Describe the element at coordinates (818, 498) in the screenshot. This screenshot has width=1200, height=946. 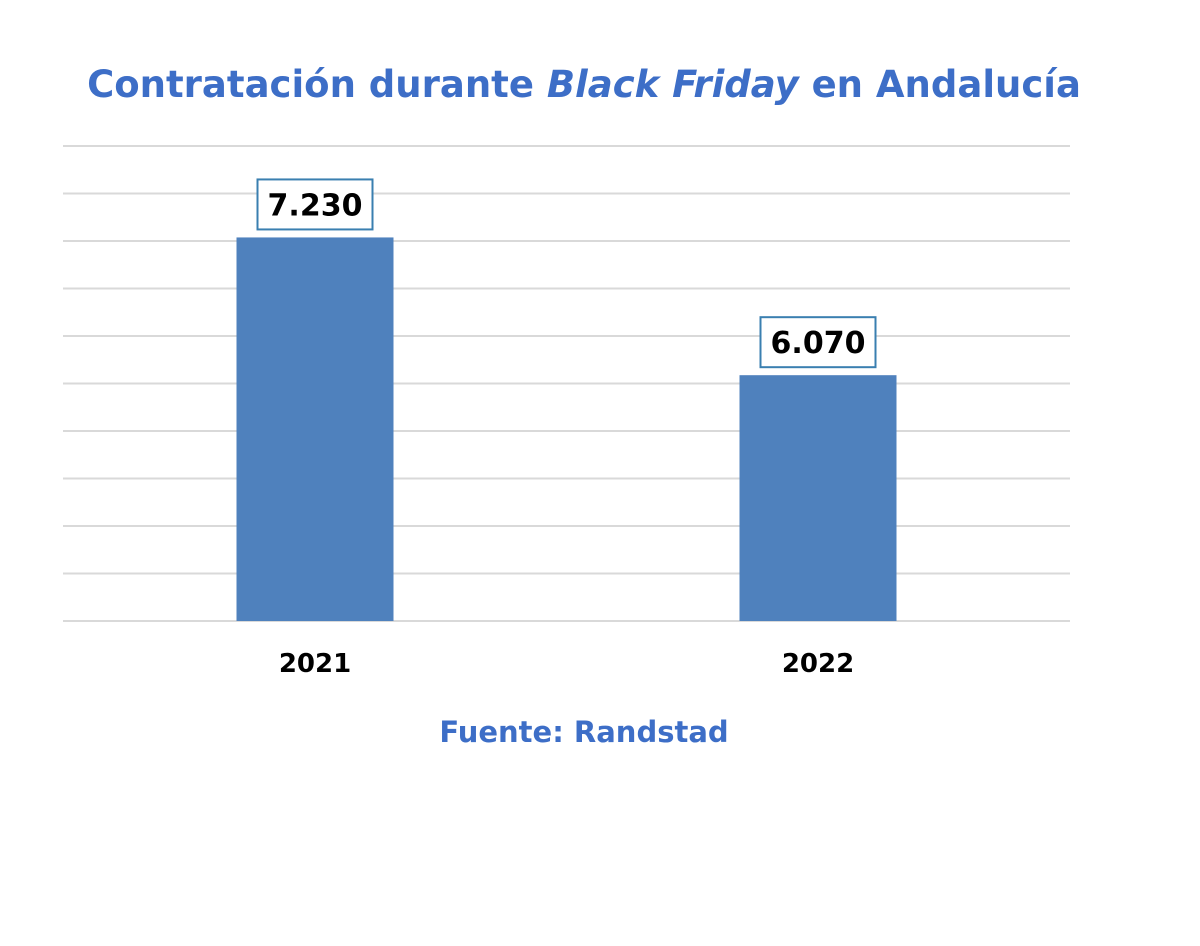
I see `bar-2022` at that location.